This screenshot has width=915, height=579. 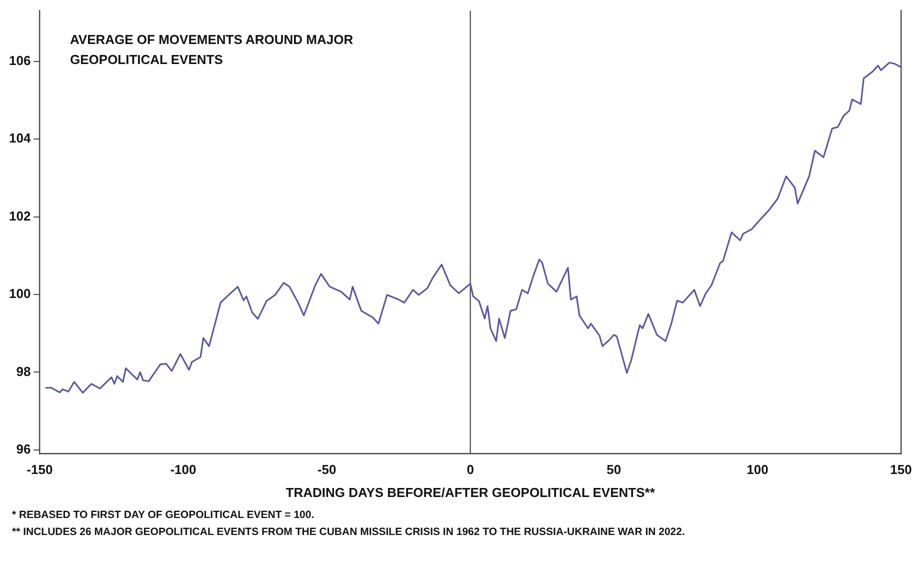 I want to click on text: * REBASED TO FIRST DAY OF GEOPOLITICAL EVENT = 100., so click(x=164, y=515).